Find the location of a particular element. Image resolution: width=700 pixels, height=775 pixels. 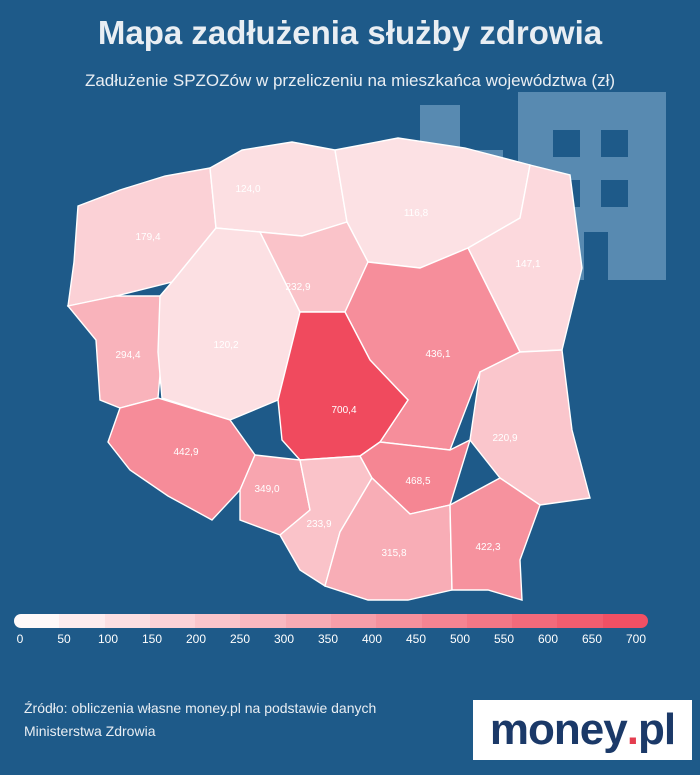

legend-tick-label: 0 is located at coordinates (20, 639).